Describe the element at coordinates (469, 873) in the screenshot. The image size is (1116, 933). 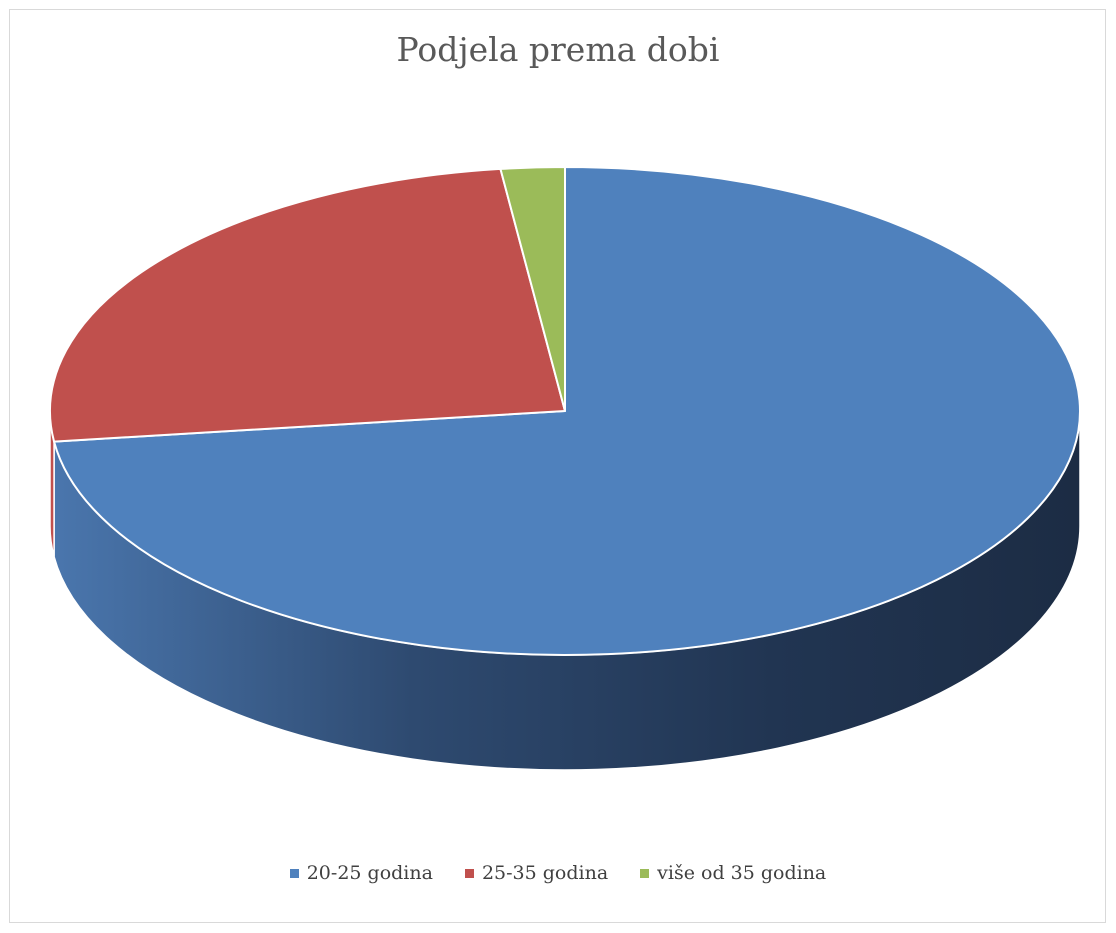
I see `legend-swatch-red` at that location.